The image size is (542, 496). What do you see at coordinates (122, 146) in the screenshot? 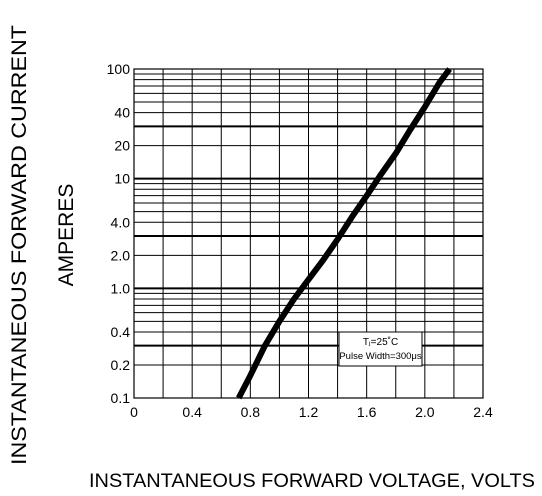
I see `y-tick-label: 20` at bounding box center [122, 146].